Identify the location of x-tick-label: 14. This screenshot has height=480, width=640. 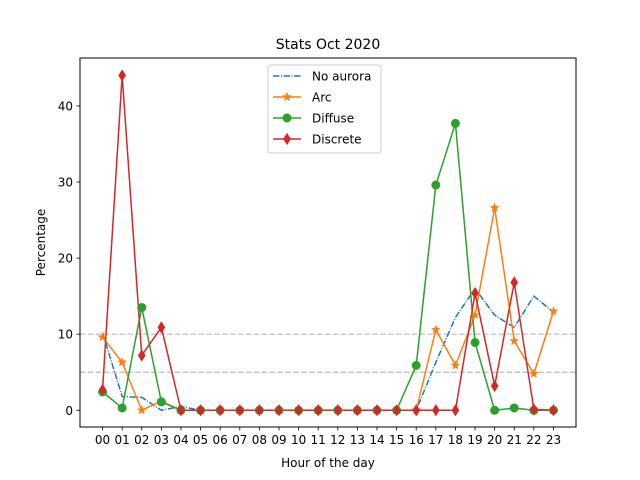
(376, 440).